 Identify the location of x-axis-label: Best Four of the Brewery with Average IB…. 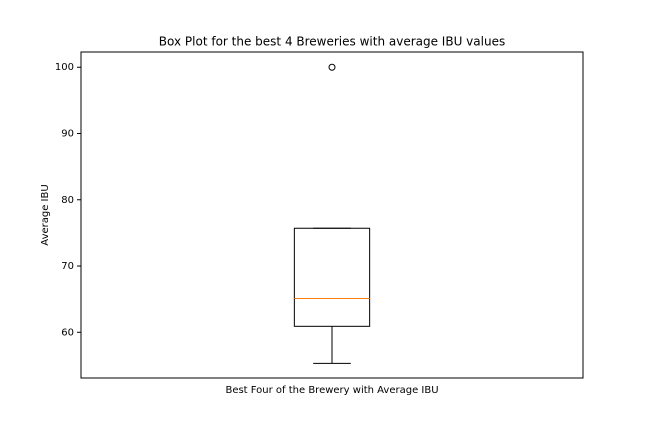
(331, 390).